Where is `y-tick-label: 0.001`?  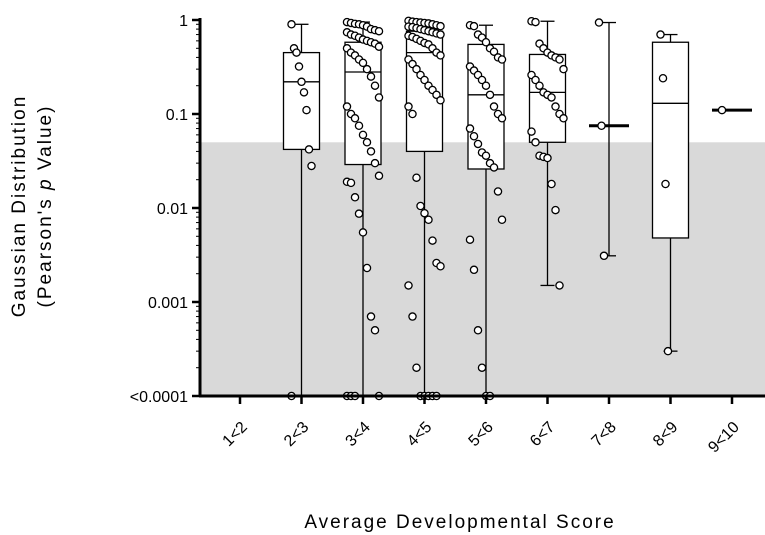 y-tick-label: 0.001 is located at coordinates (168, 303).